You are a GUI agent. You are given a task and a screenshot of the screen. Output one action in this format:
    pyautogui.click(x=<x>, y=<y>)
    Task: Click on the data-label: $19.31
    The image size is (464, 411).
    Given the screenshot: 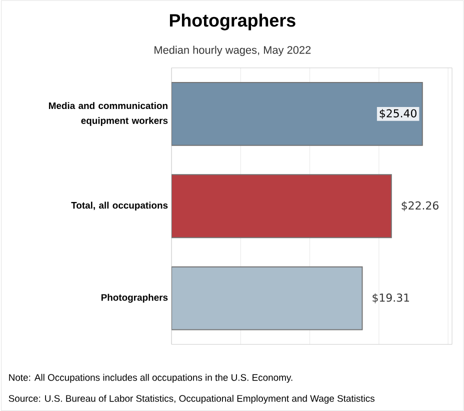 What is the action you would take?
    pyautogui.click(x=391, y=298)
    